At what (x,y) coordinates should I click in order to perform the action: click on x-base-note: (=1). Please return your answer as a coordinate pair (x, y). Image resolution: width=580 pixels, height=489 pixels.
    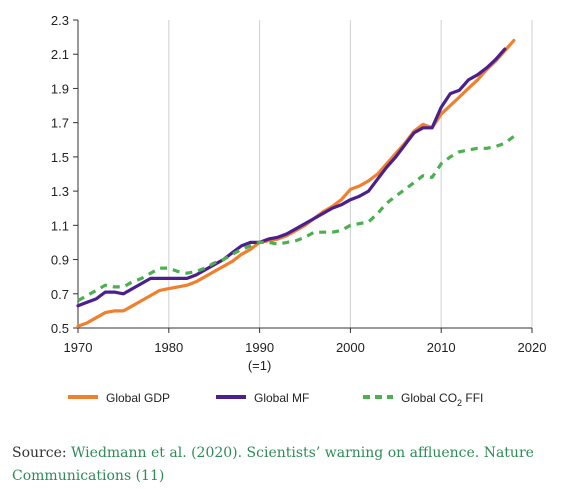
    Looking at the image, I should click on (259, 365).